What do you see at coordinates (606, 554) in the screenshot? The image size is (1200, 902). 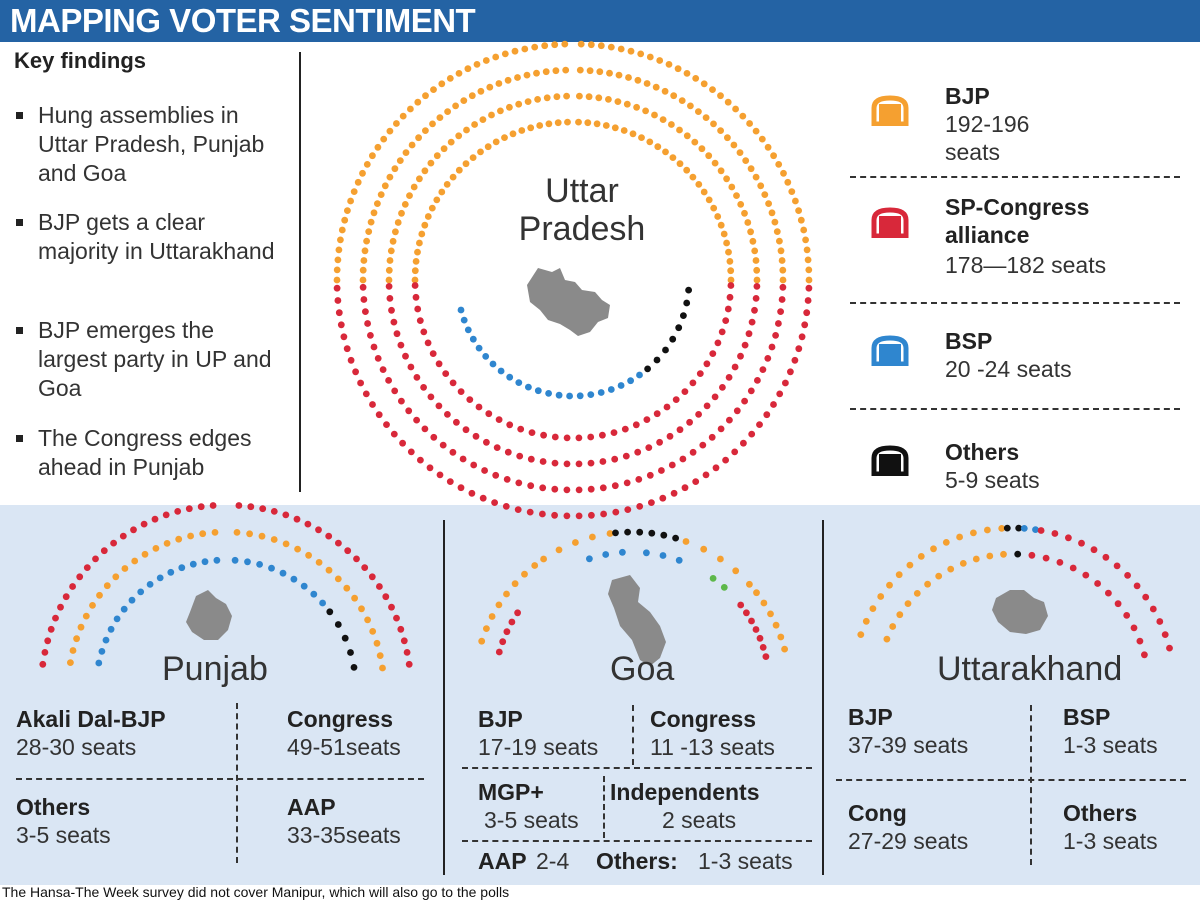 I see `goa-aap-seat-dot` at bounding box center [606, 554].